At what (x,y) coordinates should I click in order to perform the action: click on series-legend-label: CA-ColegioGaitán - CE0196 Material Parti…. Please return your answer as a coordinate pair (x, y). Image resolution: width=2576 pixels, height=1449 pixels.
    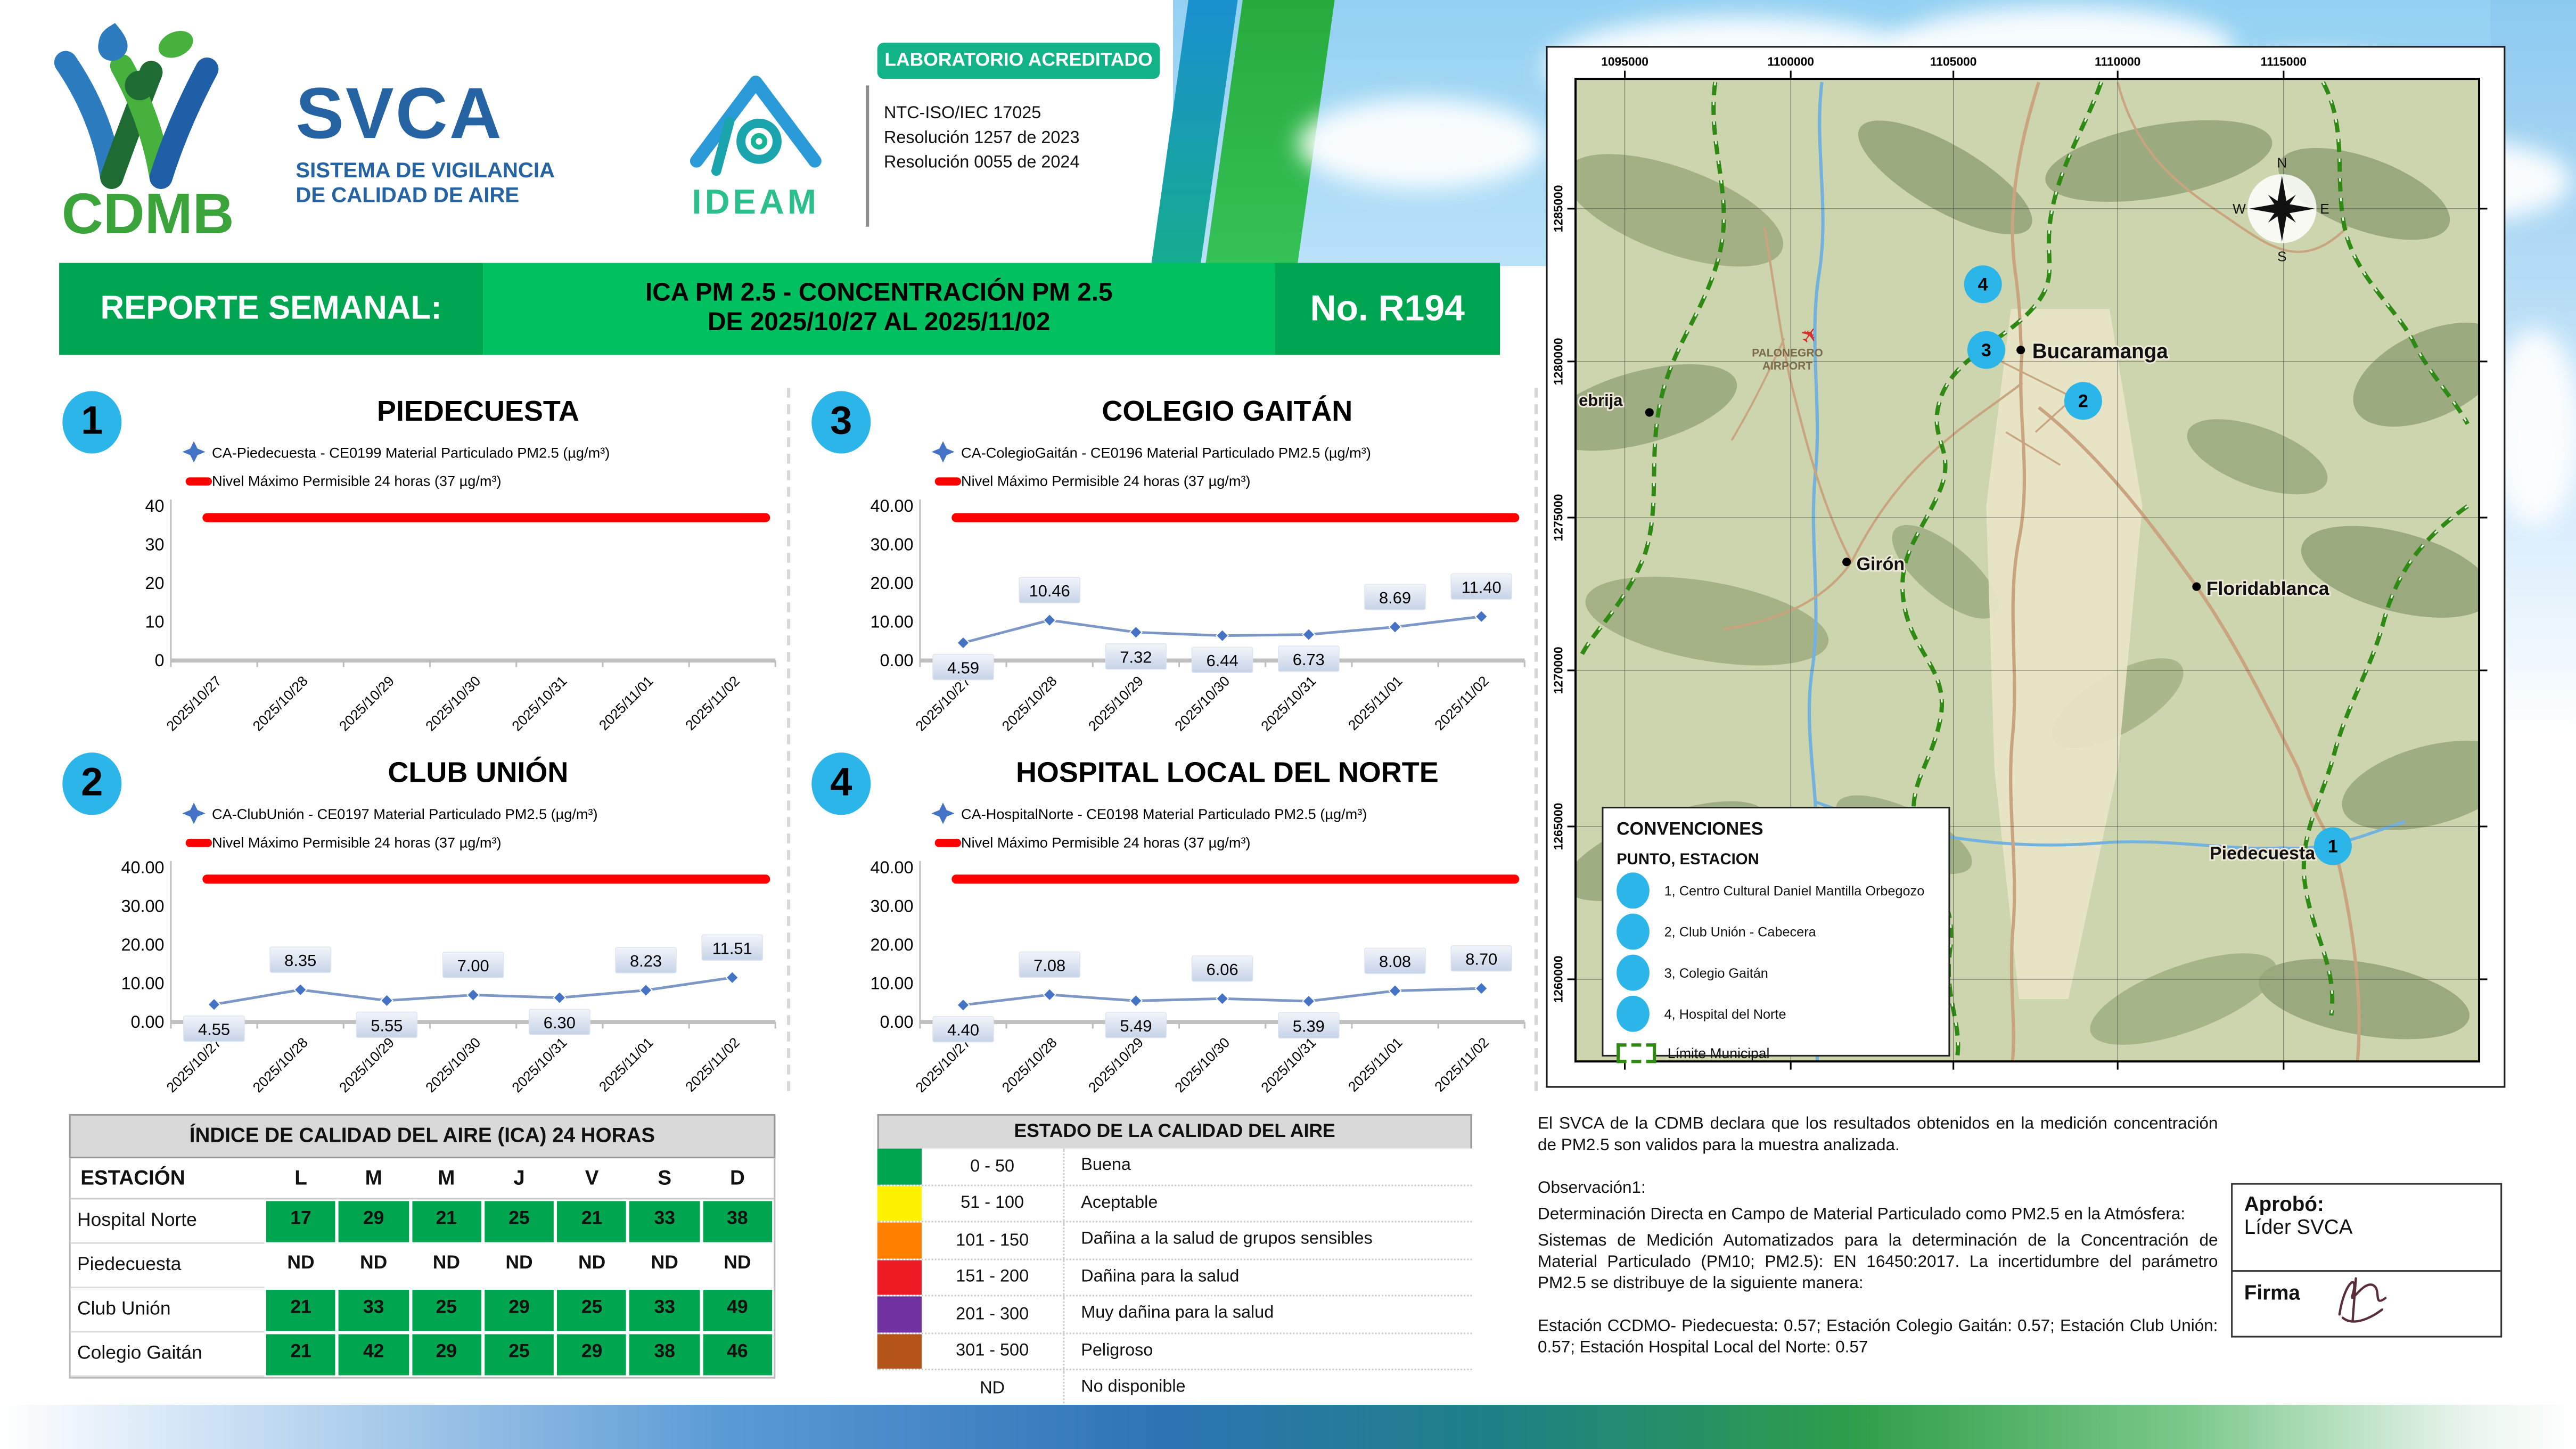
    Looking at the image, I should click on (1166, 452).